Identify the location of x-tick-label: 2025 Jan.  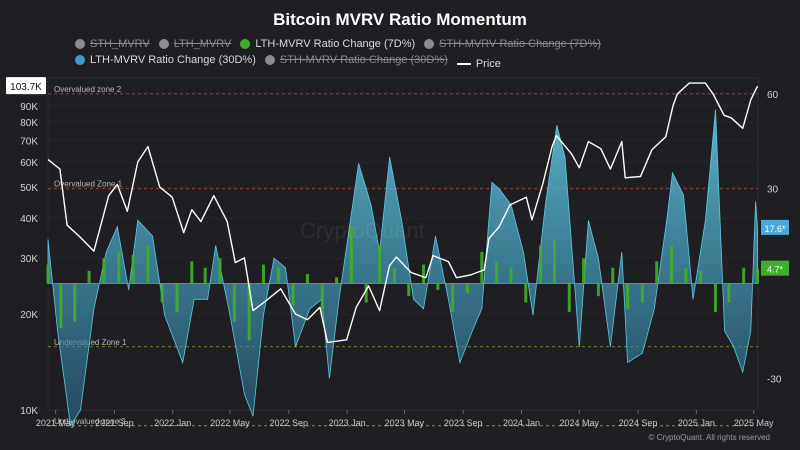
(696, 423).